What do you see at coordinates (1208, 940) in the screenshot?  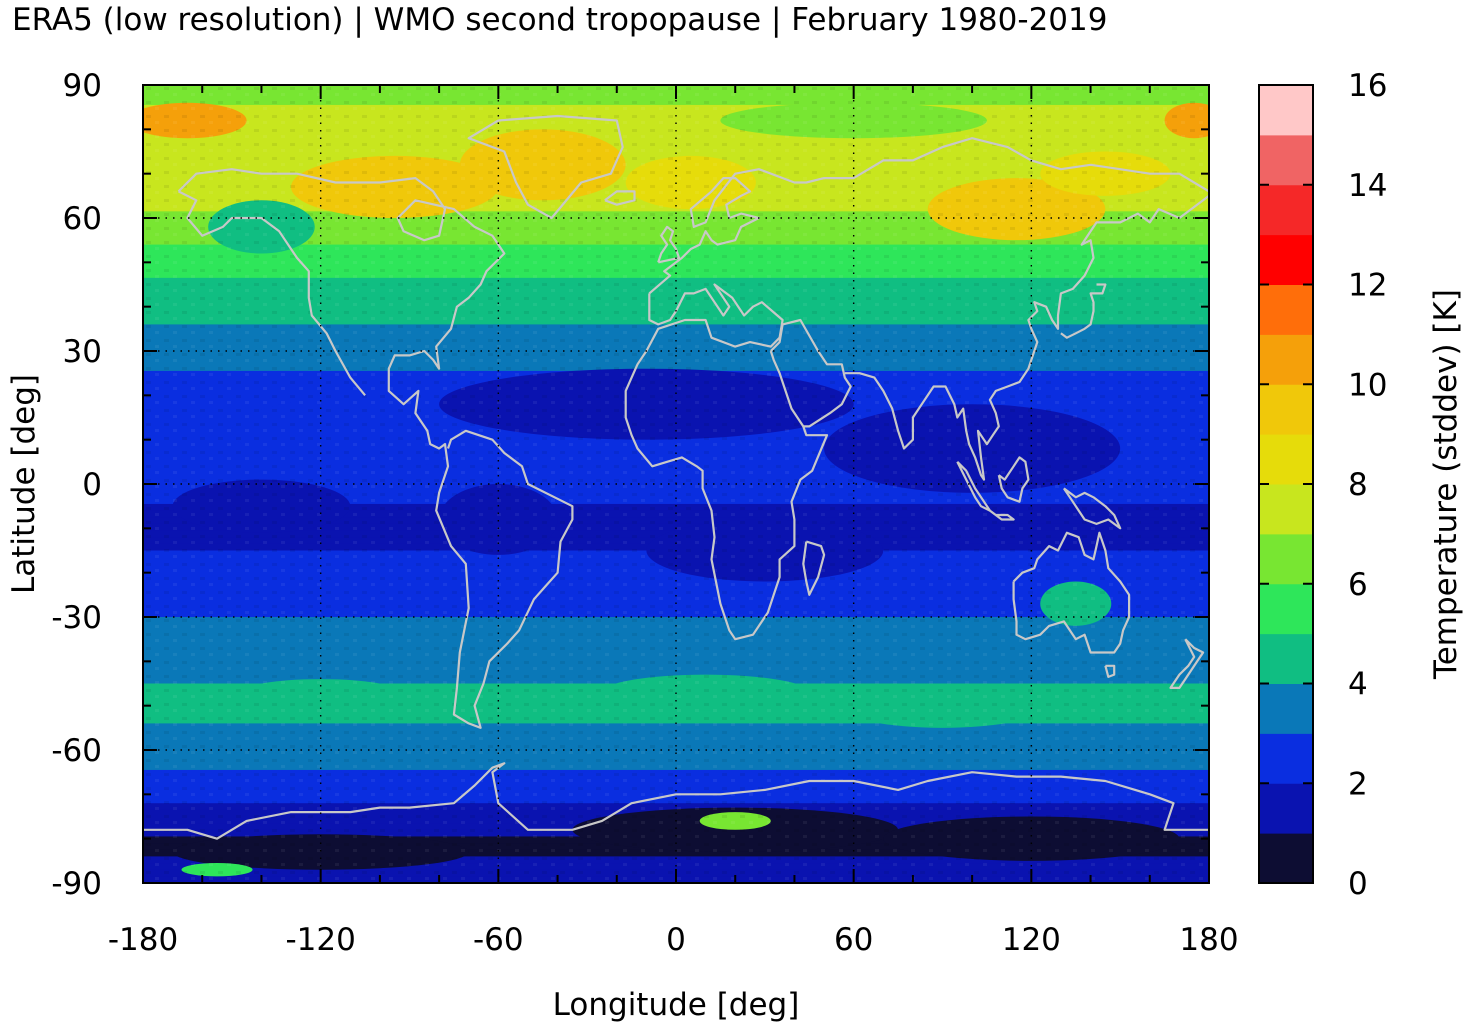 I see `x-tick-label: 180` at bounding box center [1208, 940].